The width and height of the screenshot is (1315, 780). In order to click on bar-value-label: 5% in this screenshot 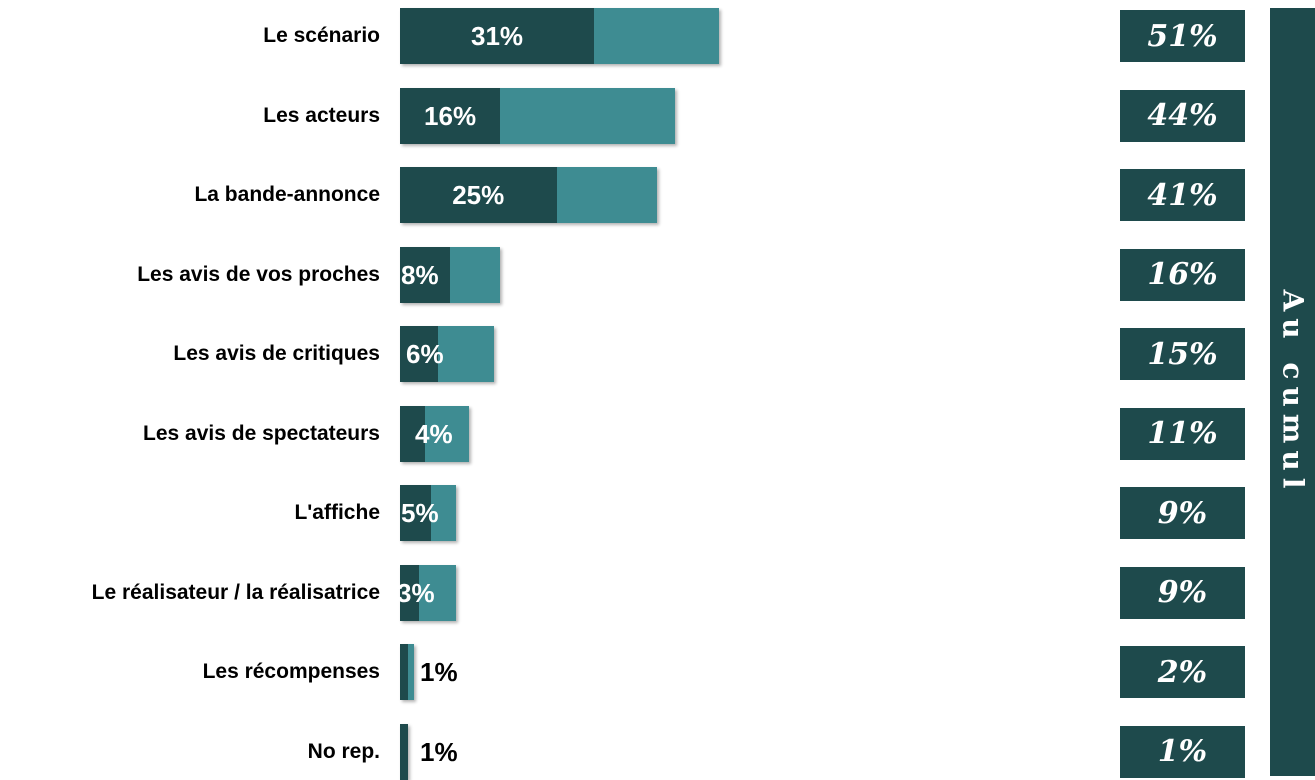, I will do `click(420, 513)`.